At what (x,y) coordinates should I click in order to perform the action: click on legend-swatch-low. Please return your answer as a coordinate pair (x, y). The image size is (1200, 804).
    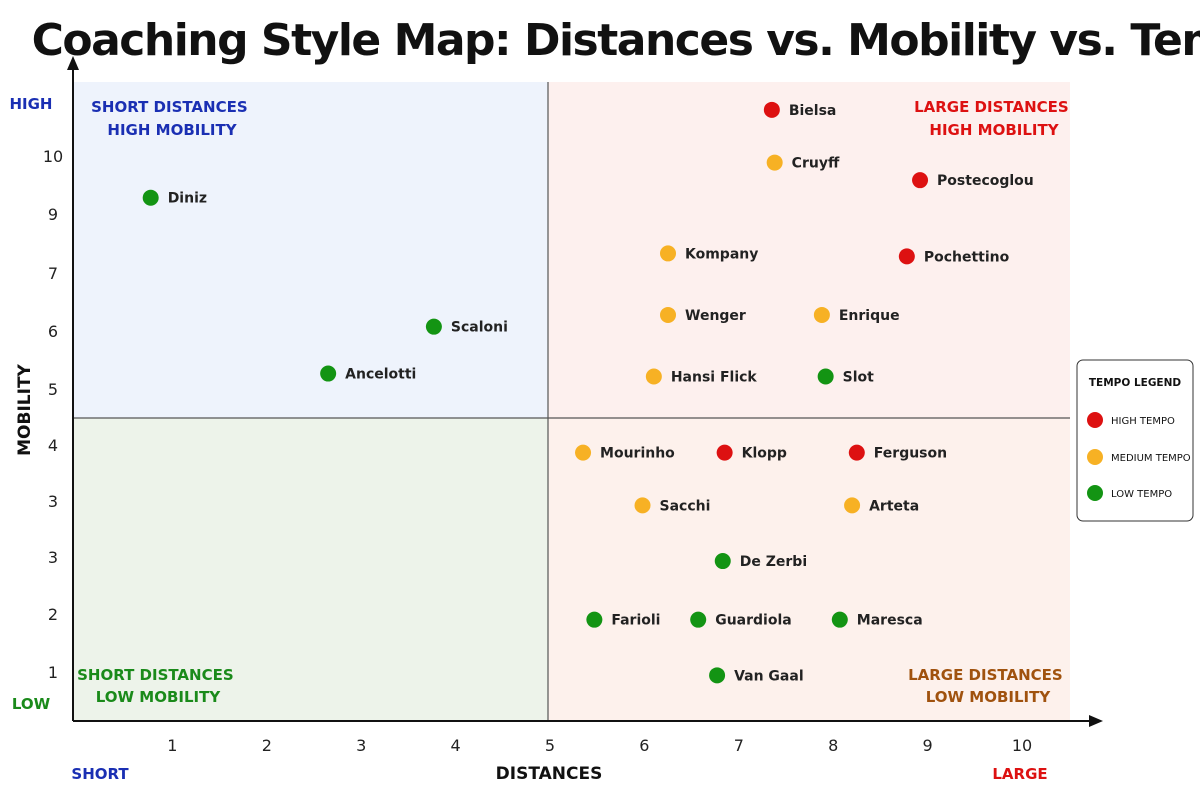
    Looking at the image, I should click on (1095, 493).